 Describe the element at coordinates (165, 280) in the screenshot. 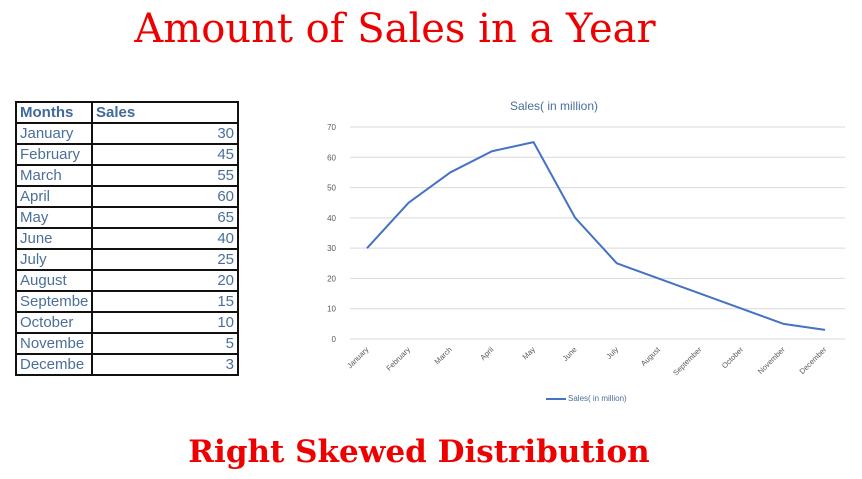

I see `sales-cell: 20` at that location.